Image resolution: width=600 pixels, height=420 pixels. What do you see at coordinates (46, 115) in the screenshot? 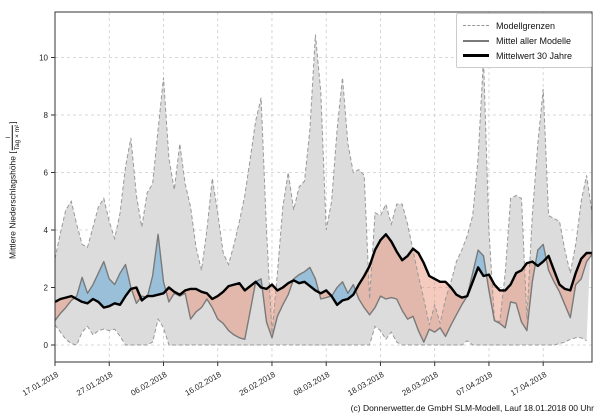
I see `y-tick-label: 8` at bounding box center [46, 115].